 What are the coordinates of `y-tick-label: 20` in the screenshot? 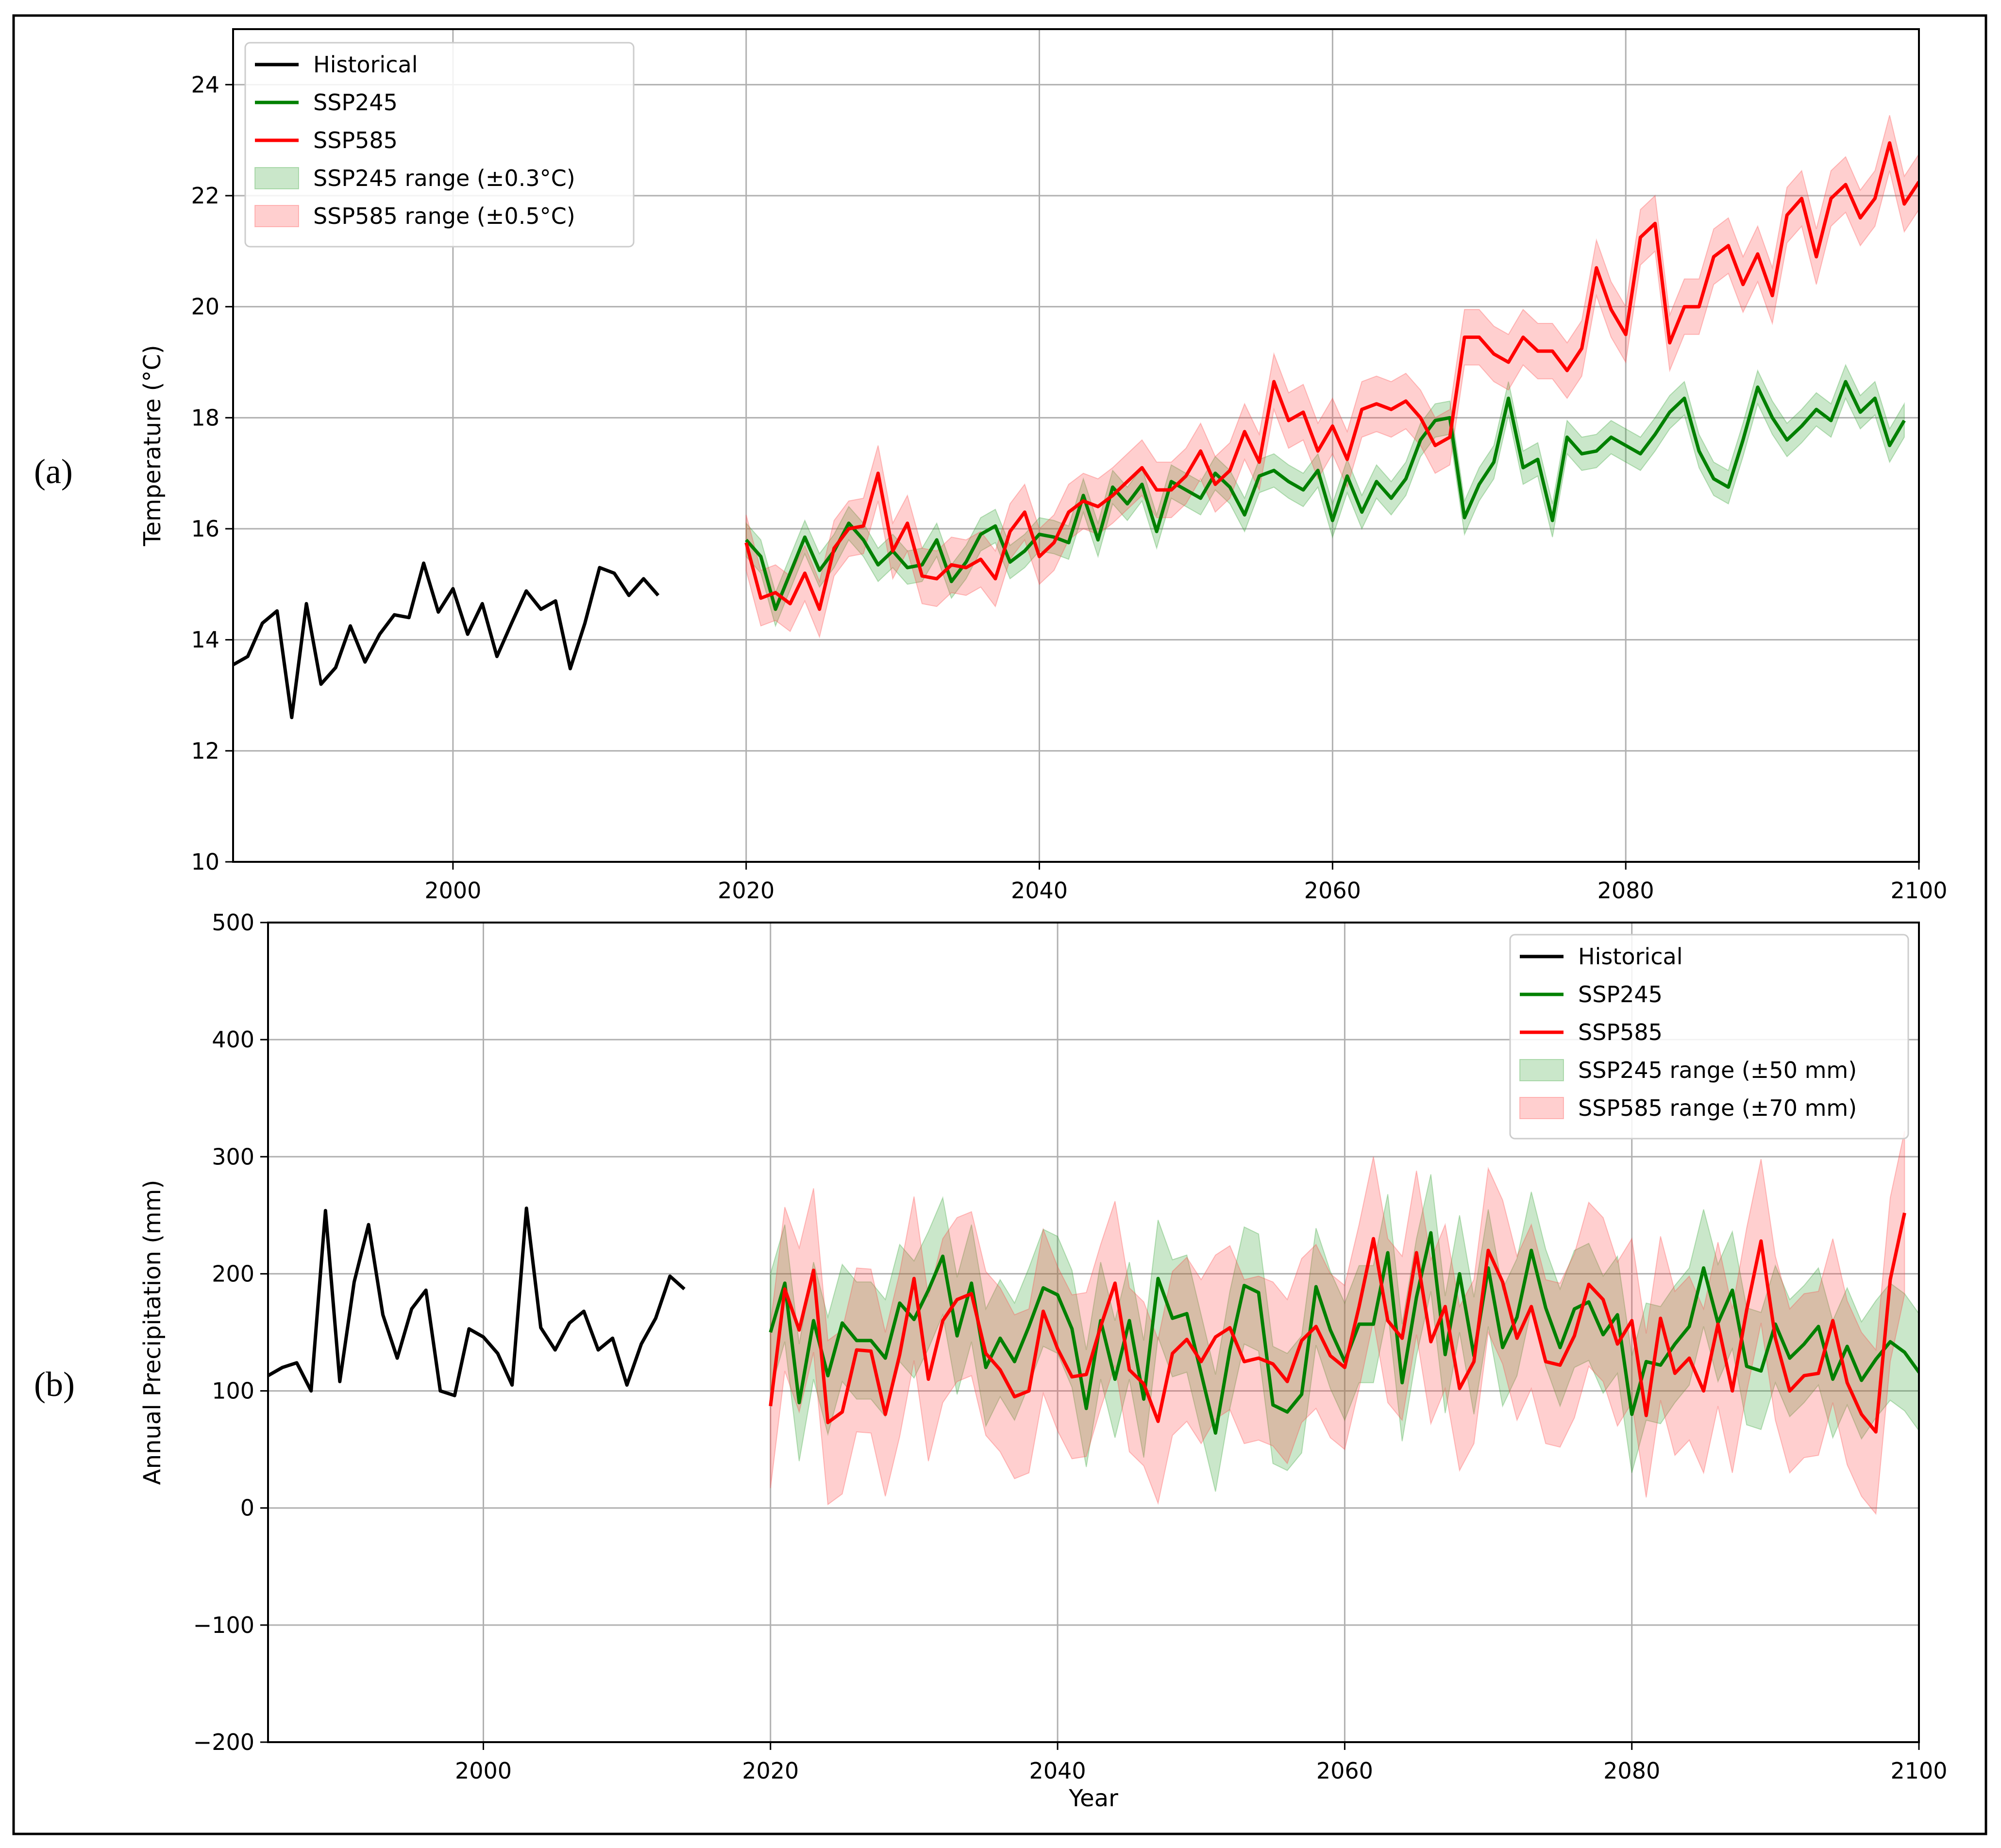 It's located at (205, 307).